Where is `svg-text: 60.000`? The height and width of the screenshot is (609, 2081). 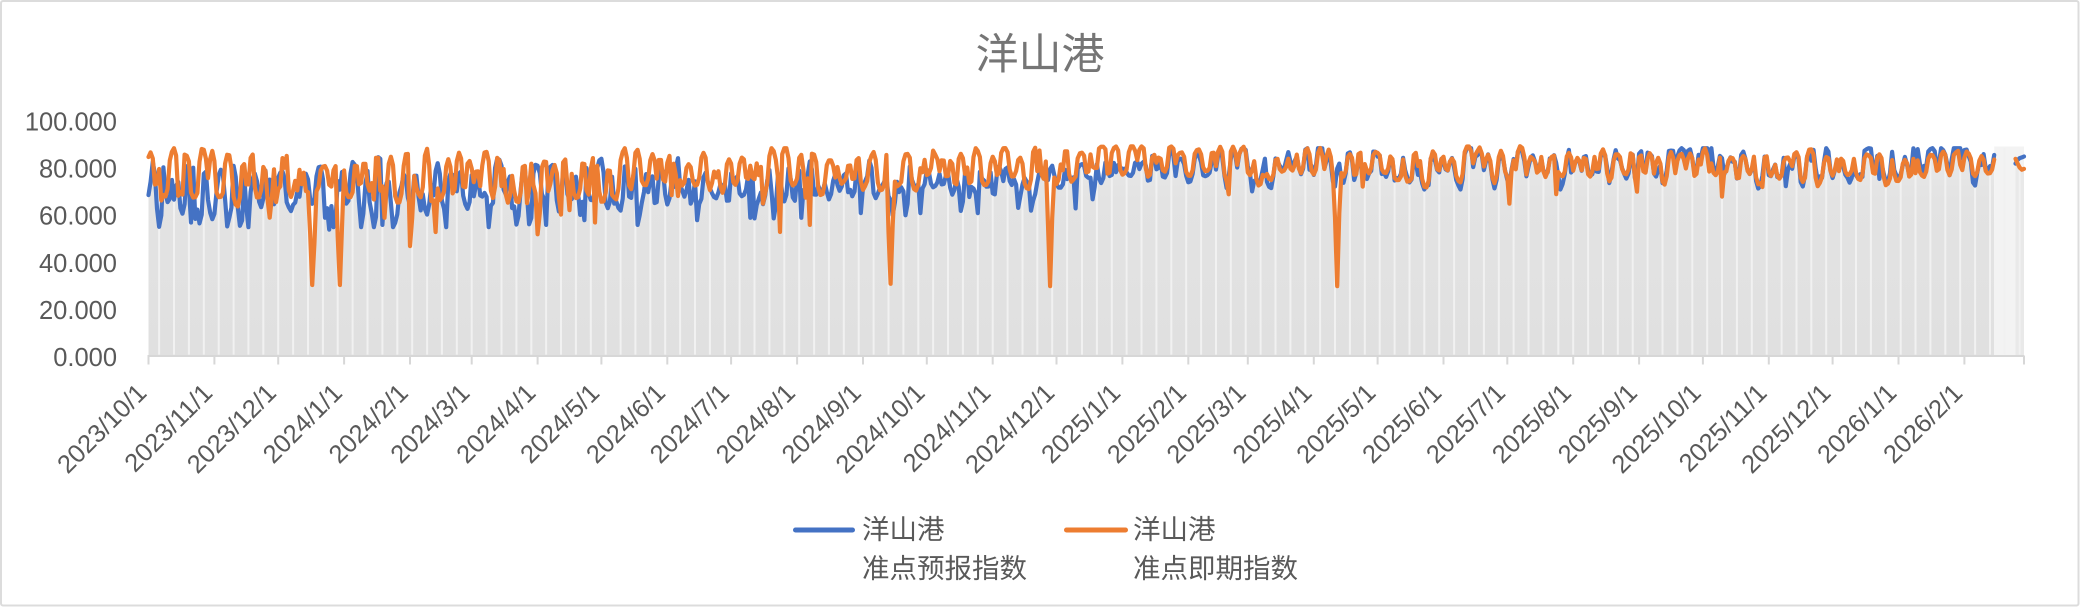 svg-text: 60.000 is located at coordinates (78, 217).